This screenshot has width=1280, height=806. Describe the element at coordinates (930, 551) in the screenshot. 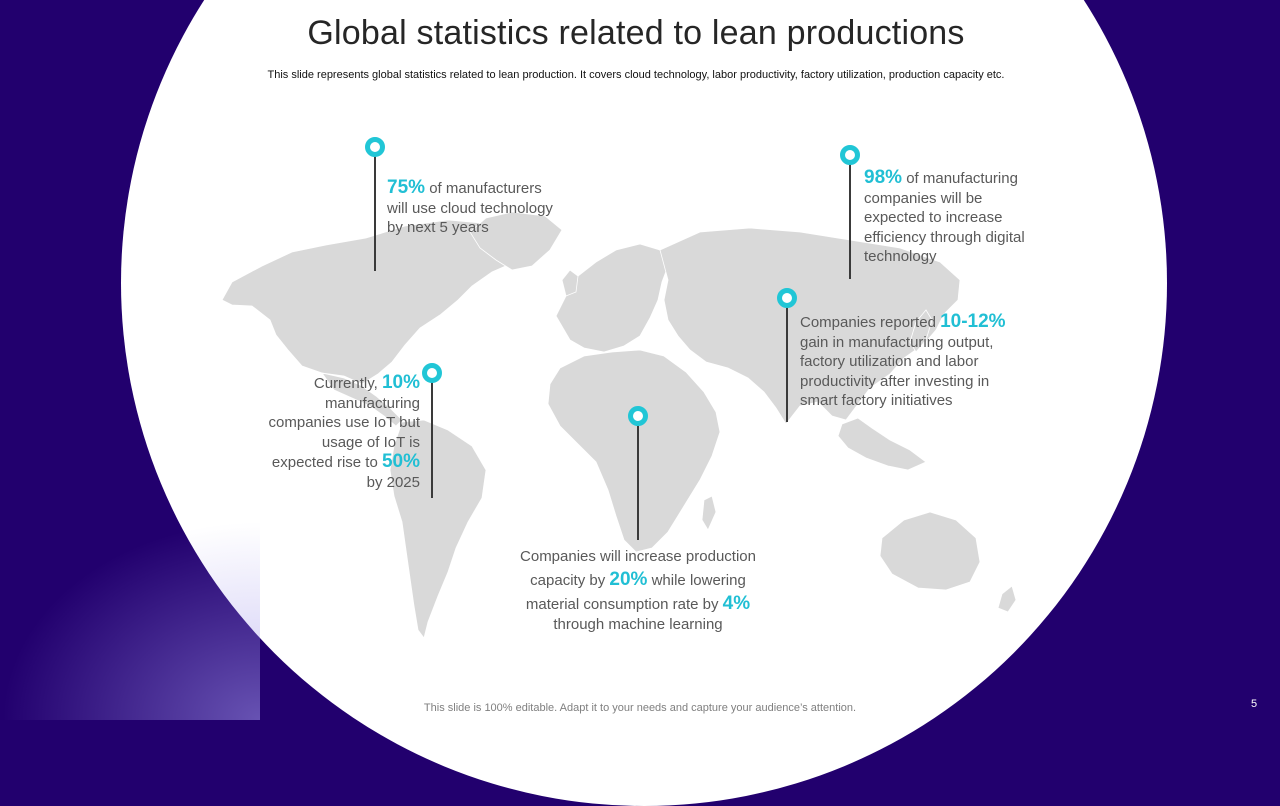

I see `australia-landmass` at that location.